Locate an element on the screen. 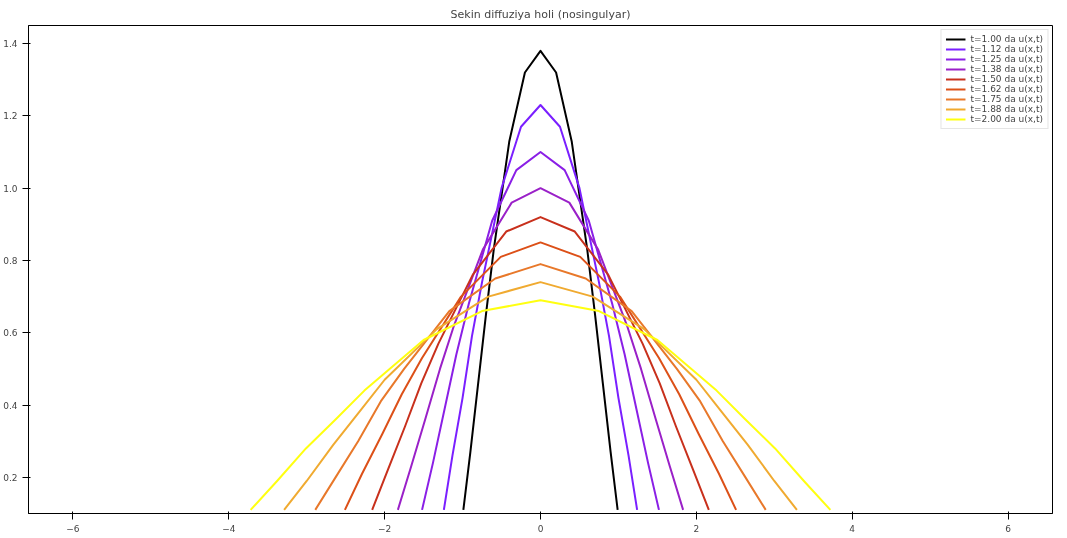 This screenshot has height=538, width=1067. y-tick-label: 0.2 is located at coordinates (10, 477).